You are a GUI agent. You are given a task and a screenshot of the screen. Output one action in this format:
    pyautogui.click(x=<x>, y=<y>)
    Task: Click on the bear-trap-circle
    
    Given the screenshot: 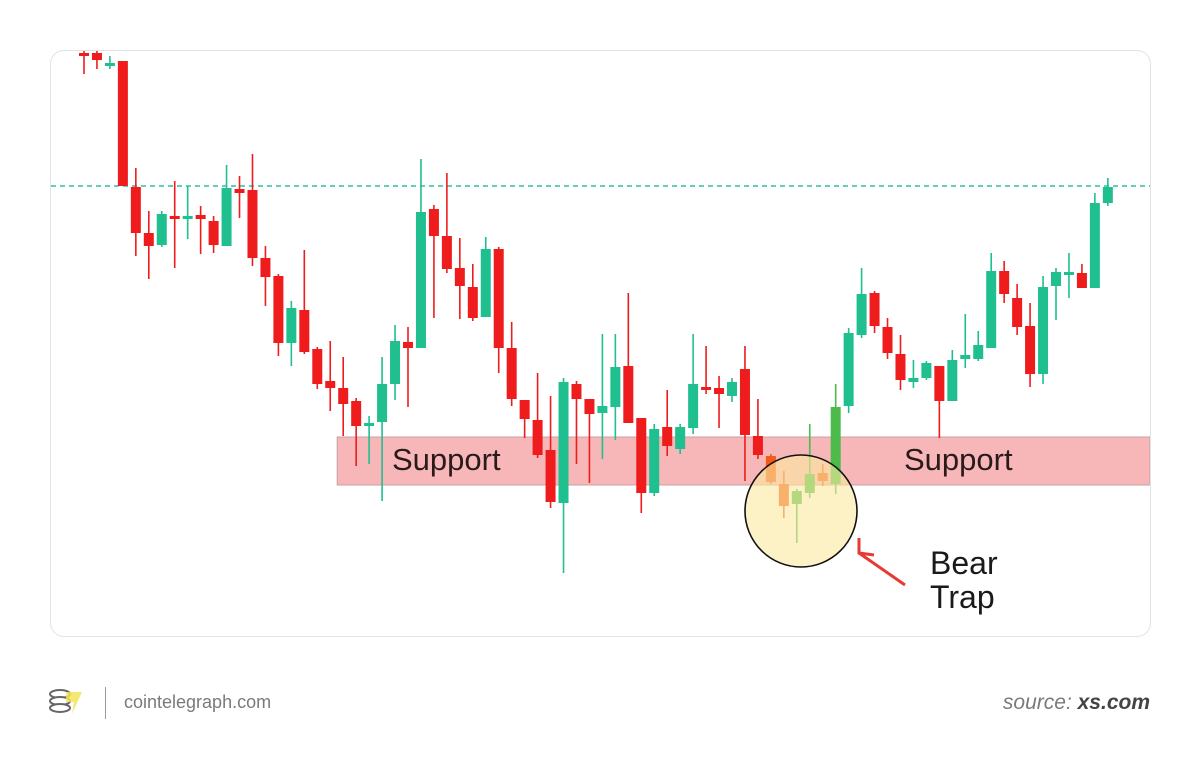 What is the action you would take?
    pyautogui.click(x=801, y=511)
    